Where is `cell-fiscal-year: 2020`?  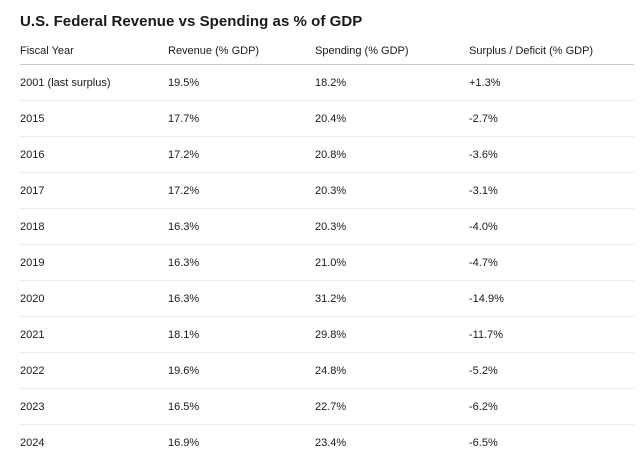 cell-fiscal-year: 2020 is located at coordinates (94, 298).